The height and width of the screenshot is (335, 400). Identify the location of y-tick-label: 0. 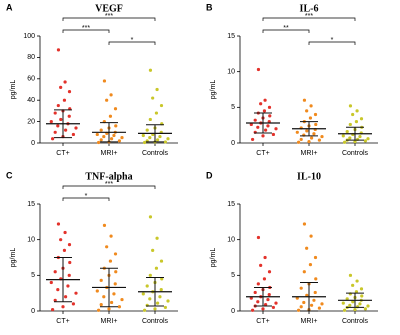
(33, 311).